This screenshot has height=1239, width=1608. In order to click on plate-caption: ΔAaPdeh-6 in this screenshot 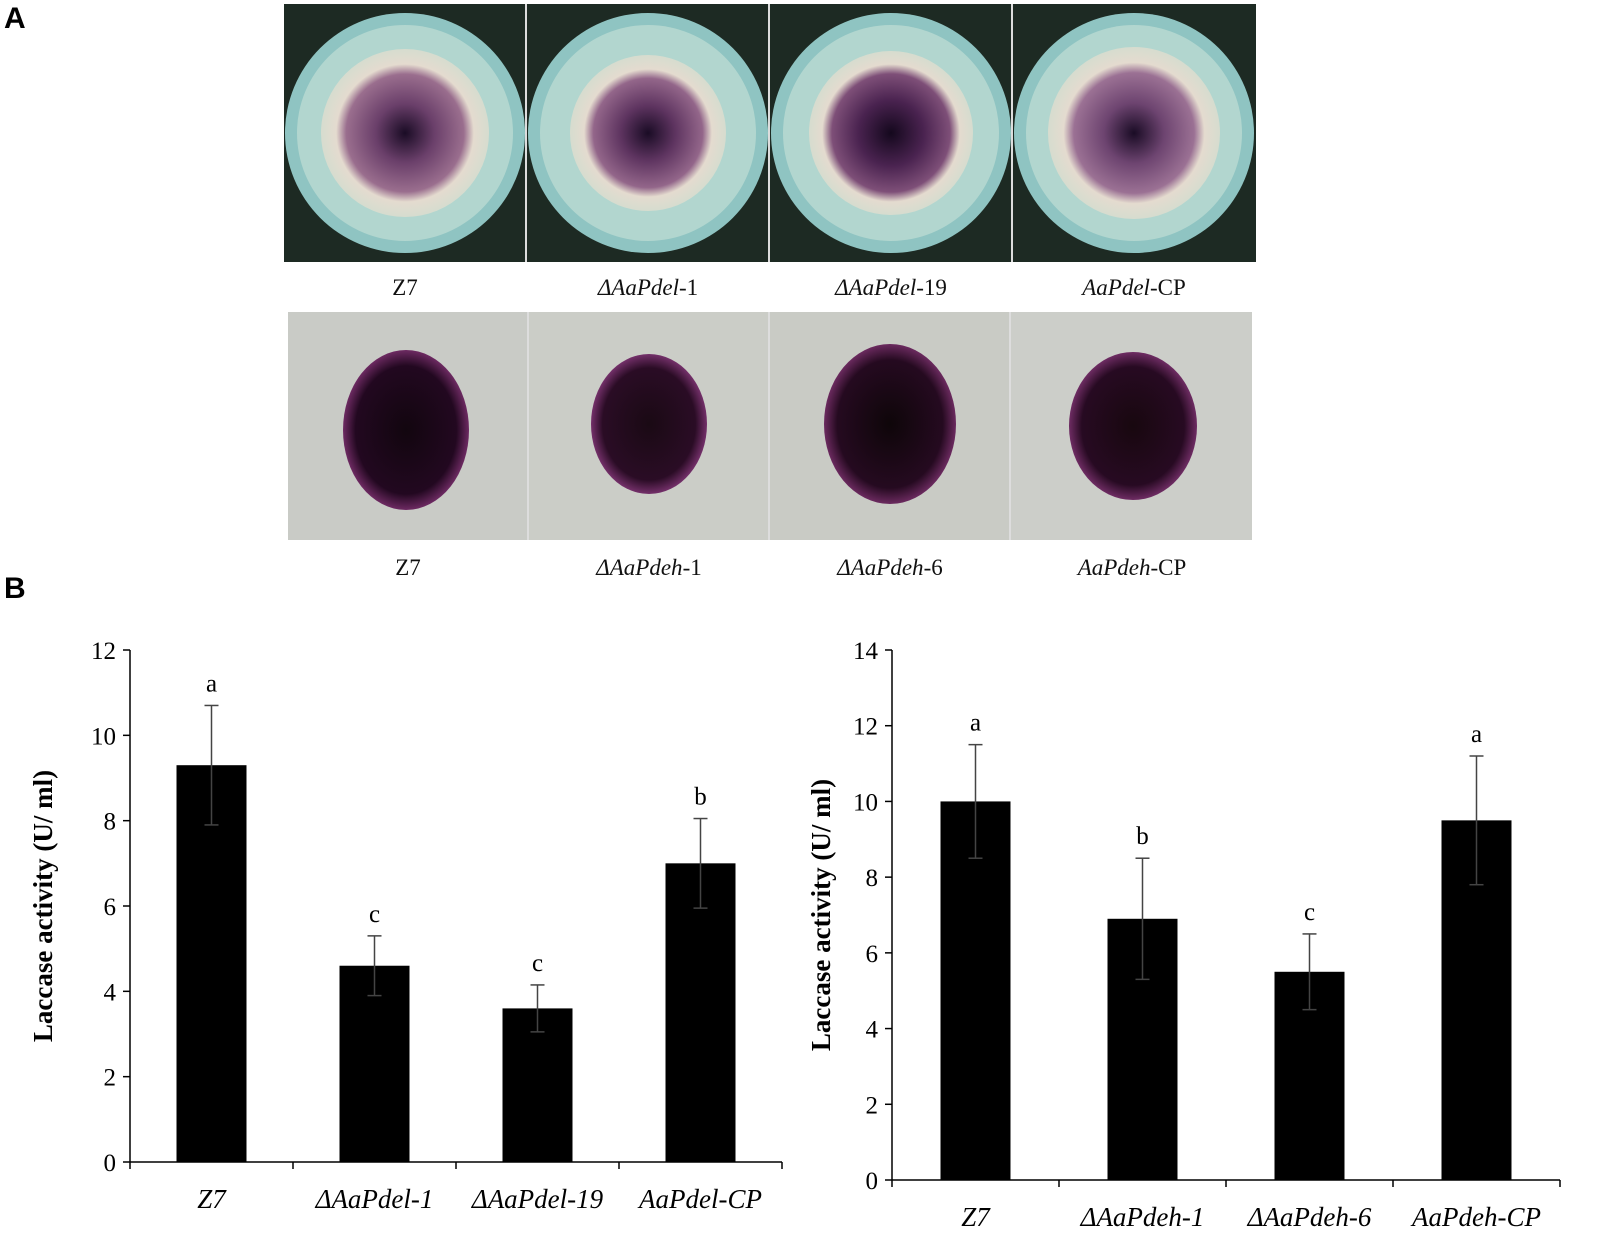, I will do `click(890, 567)`.